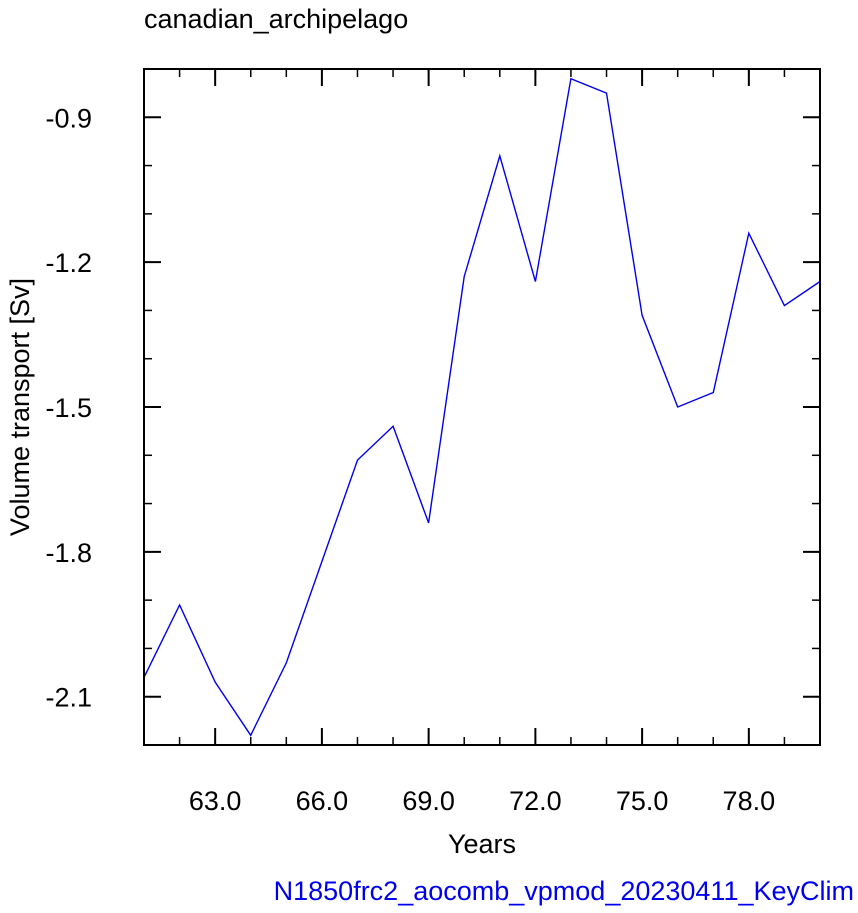 This screenshot has width=858, height=913. I want to click on x-tick-label: 63.0, so click(215, 801).